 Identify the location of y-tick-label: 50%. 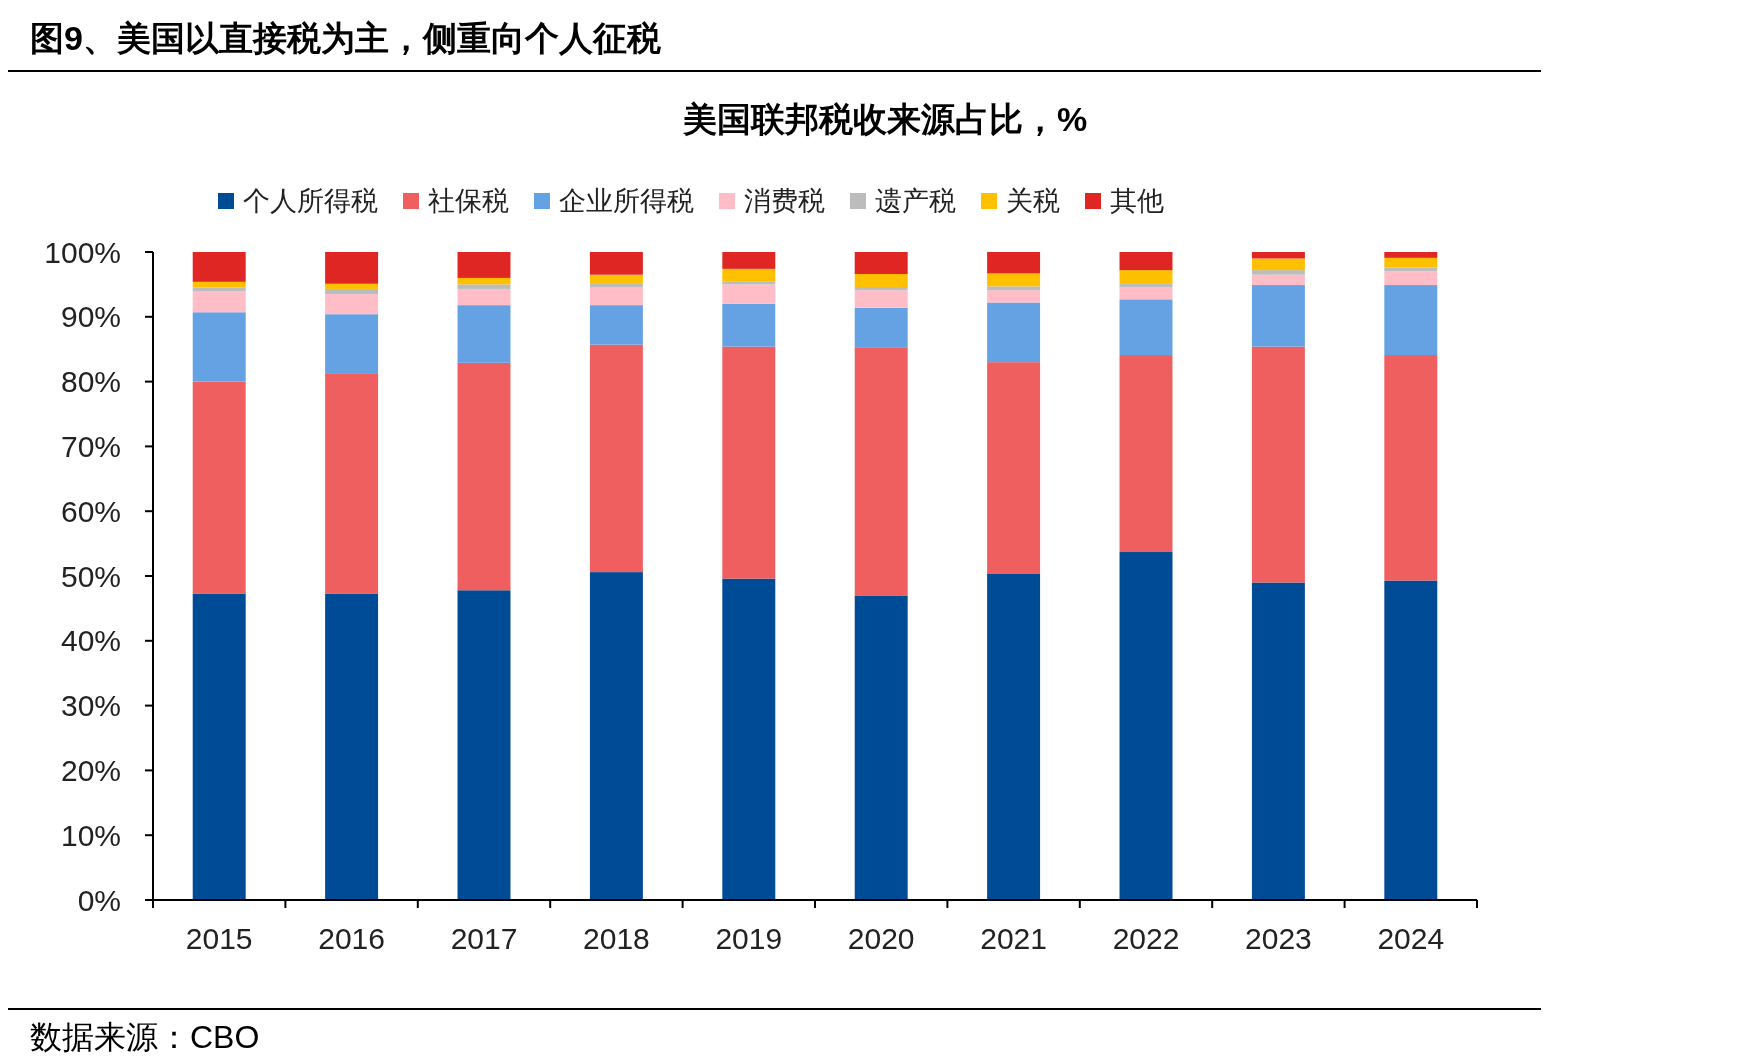
(90, 576).